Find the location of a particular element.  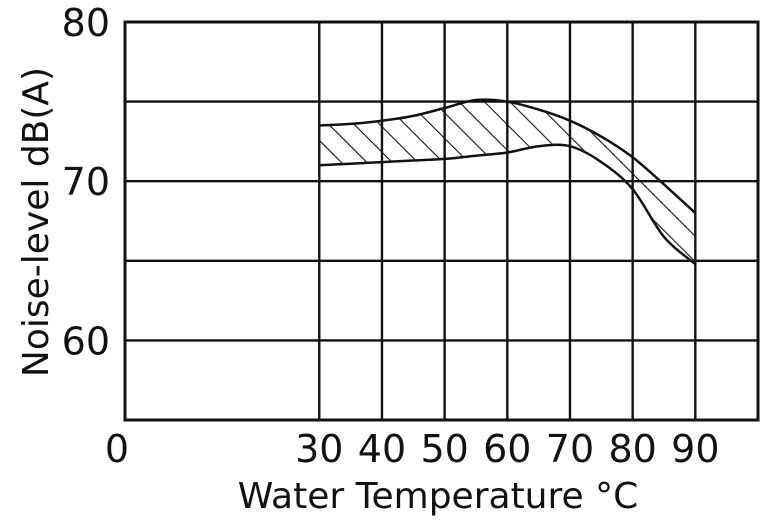

y-tick-label-80: 80 is located at coordinates (86, 23).